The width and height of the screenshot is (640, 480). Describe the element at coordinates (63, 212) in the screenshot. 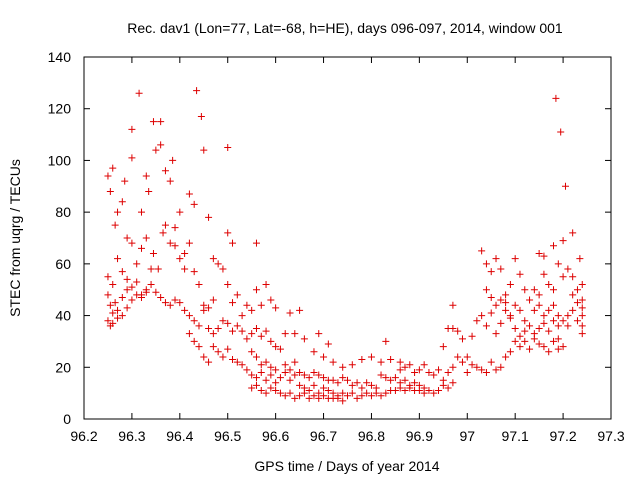

I see `y-tick-label: 80` at that location.